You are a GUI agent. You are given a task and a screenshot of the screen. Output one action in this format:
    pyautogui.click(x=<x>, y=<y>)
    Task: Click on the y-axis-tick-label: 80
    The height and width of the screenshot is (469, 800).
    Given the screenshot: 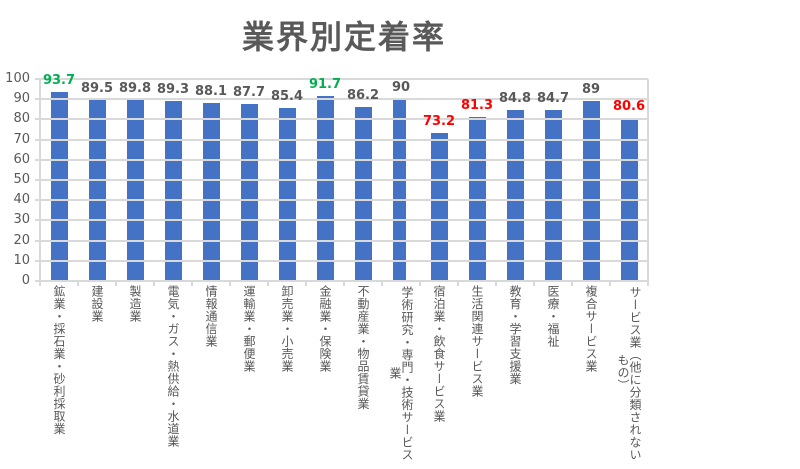 What is the action you would take?
    pyautogui.click(x=21, y=119)
    